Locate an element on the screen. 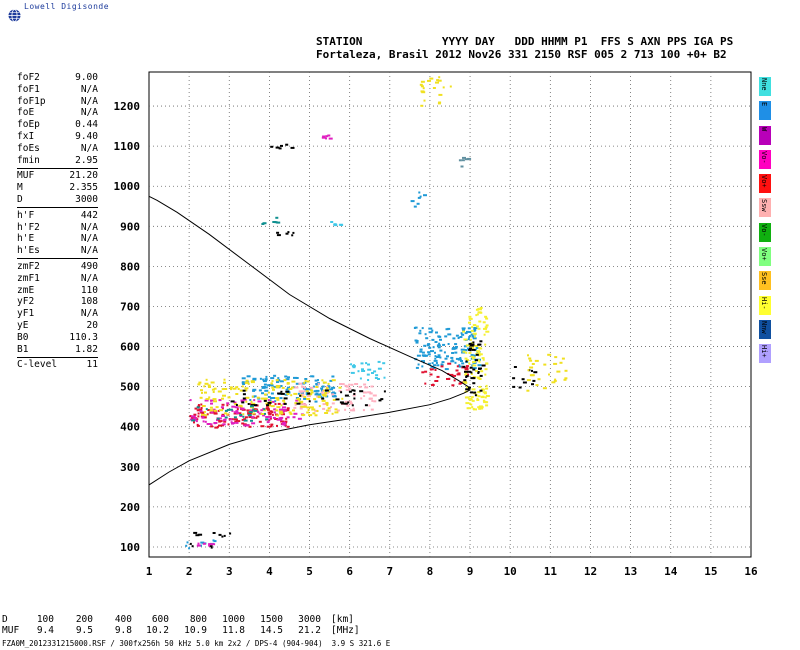 The image size is (800, 650). y-tick-label: 100 is located at coordinates (130, 547).